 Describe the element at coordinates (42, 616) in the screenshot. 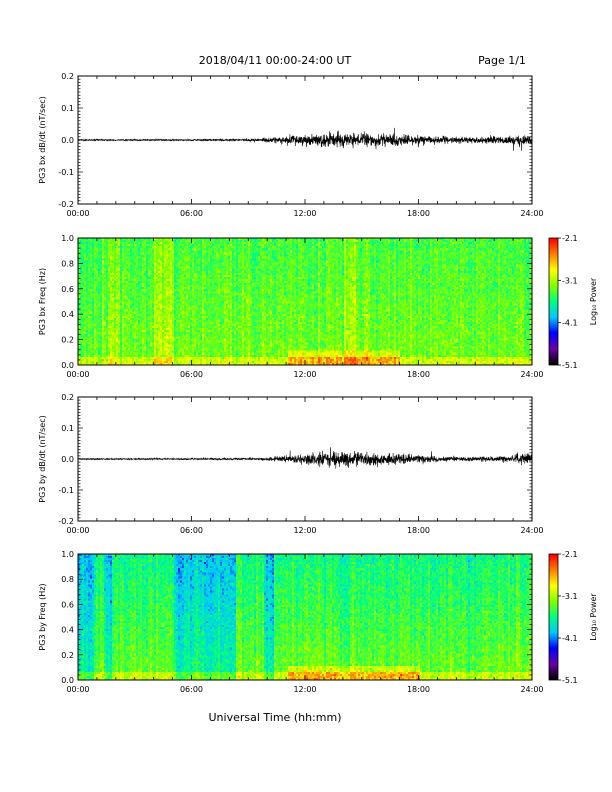

I see `y-axis-label: PG3 by Freq (Hz)` at that location.